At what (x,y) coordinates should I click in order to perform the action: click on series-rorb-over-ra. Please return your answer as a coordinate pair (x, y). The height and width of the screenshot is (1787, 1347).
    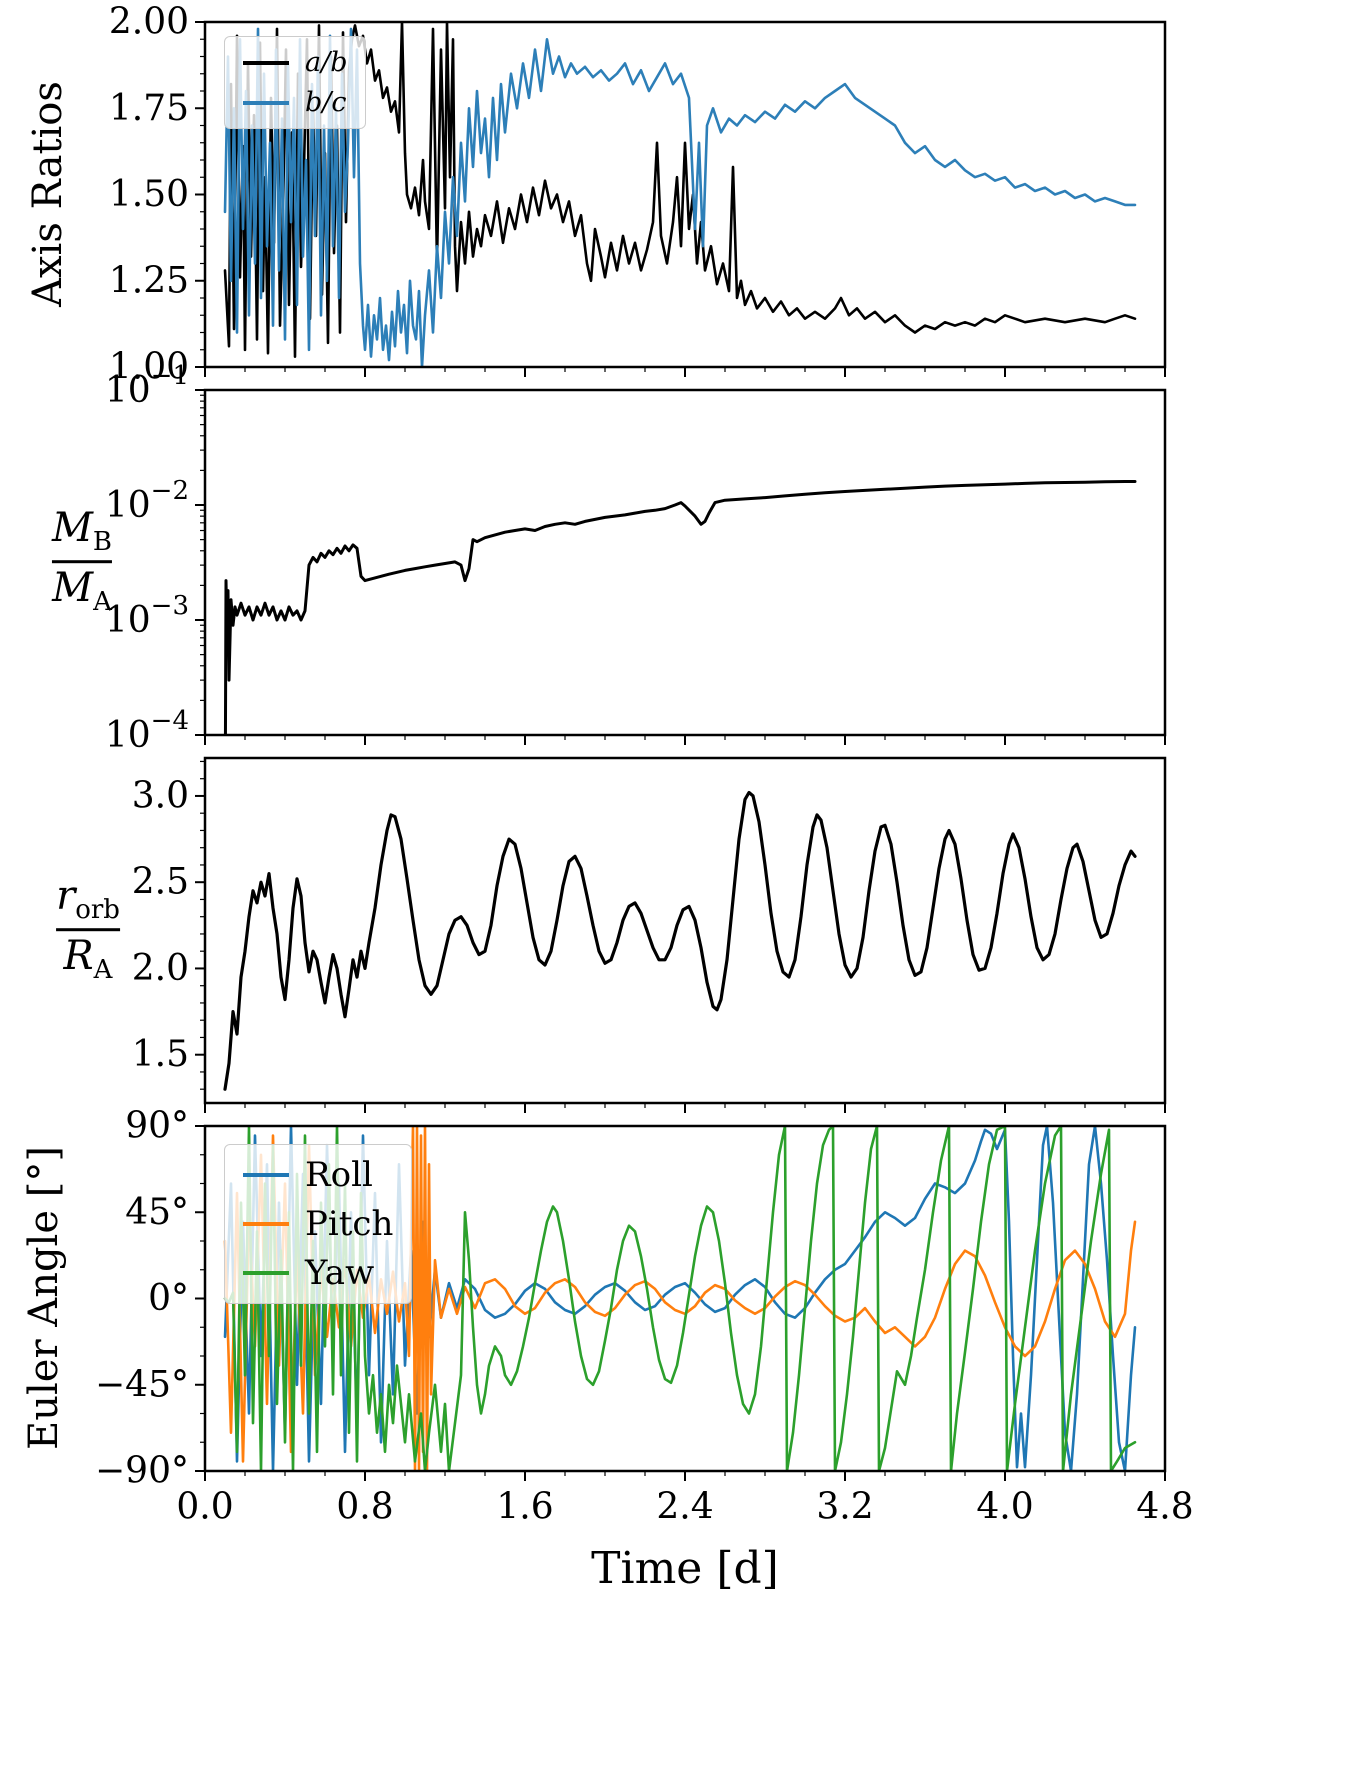
    Looking at the image, I should click on (680, 940).